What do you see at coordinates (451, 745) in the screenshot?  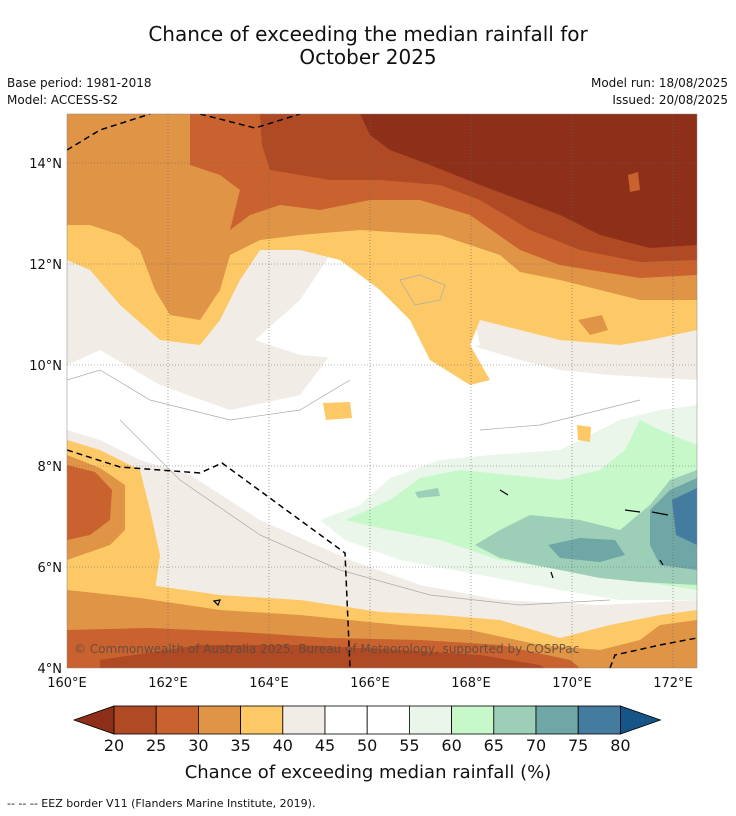 I see `colorbar-tick-label: 60` at bounding box center [451, 745].